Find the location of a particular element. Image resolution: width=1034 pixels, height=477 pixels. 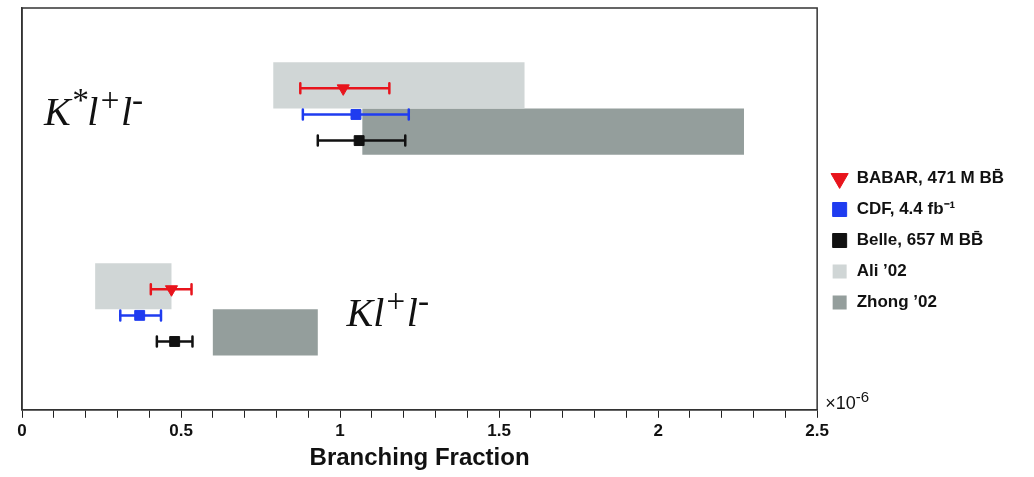

x-tick-label: 1.5 is located at coordinates (499, 430).